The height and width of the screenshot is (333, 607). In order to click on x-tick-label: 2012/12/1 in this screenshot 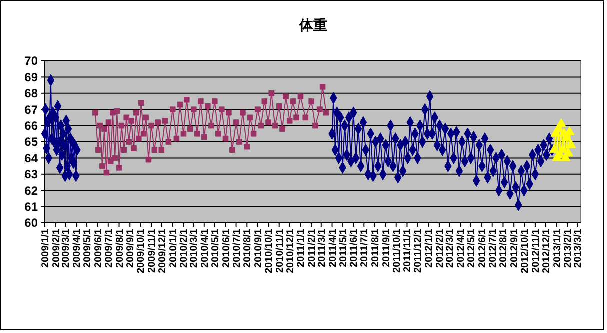, I will do `click(546, 251)`.